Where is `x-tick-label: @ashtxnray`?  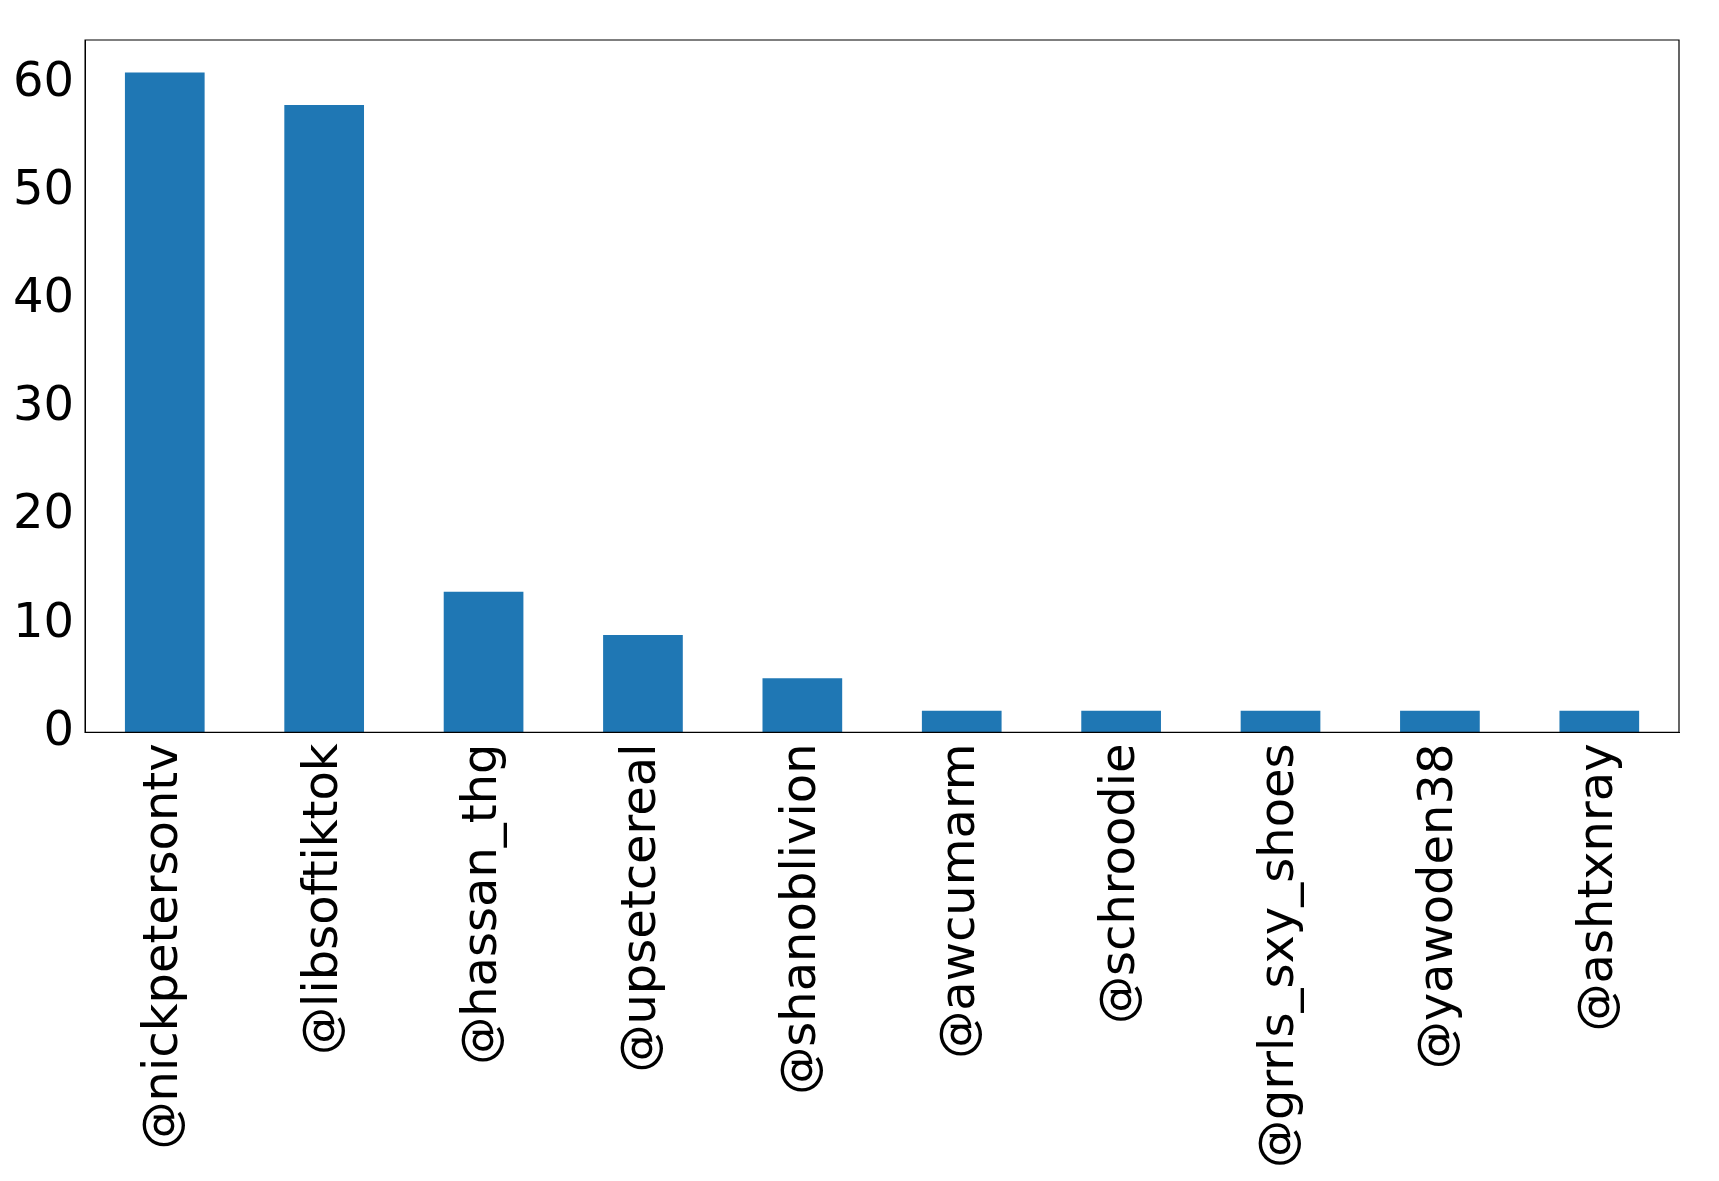 x-tick-label: @ashtxnray is located at coordinates (1594, 887).